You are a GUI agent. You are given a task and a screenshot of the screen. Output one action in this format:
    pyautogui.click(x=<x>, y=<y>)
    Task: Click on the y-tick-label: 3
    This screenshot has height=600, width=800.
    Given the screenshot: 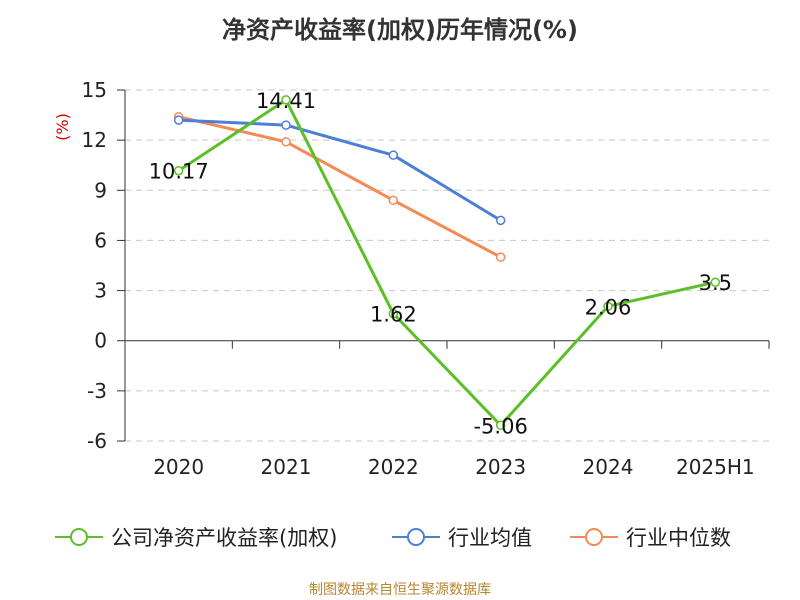 What is the action you would take?
    pyautogui.click(x=100, y=291)
    